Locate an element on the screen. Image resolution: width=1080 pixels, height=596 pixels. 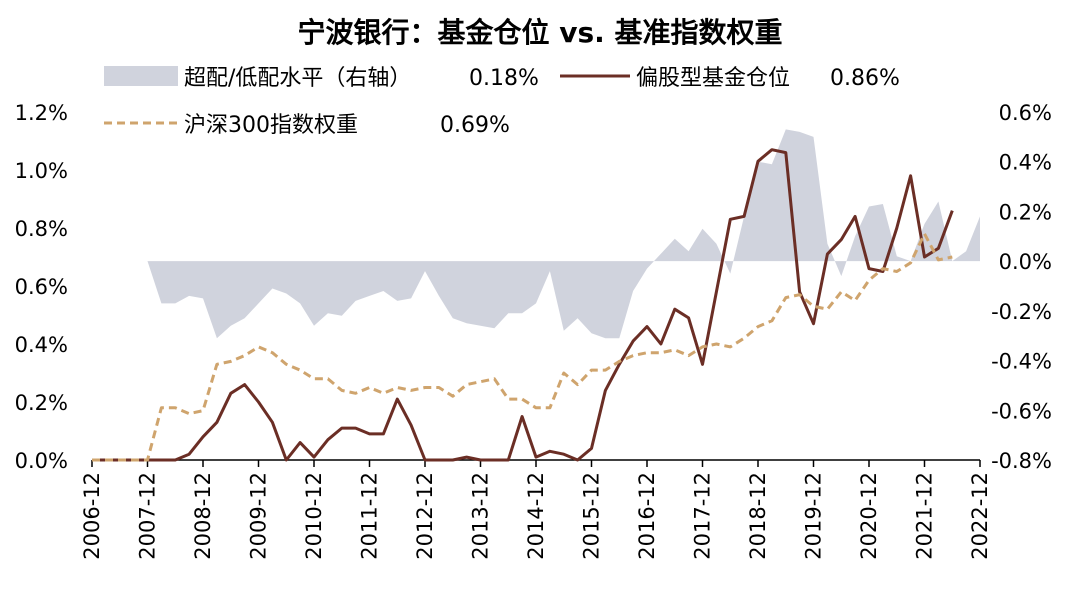
x-tick-label: 2012-12 is located at coordinates (425, 516).